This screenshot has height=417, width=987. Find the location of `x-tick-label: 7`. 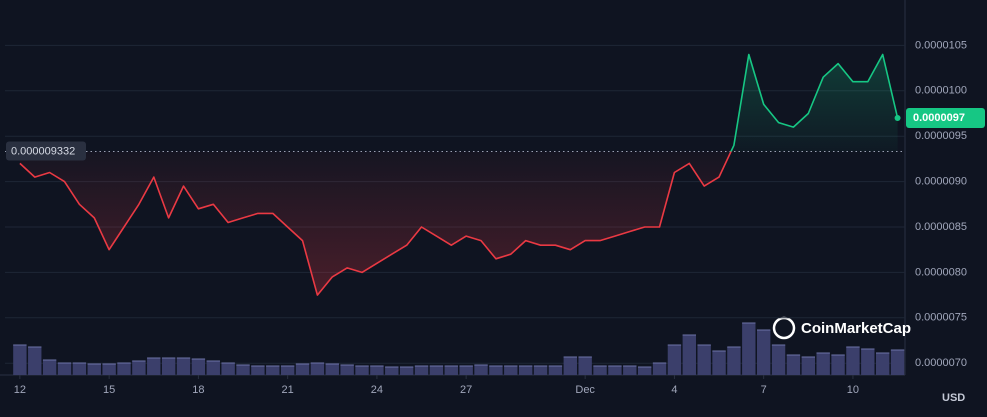

x-tick-label: 7 is located at coordinates (764, 390).